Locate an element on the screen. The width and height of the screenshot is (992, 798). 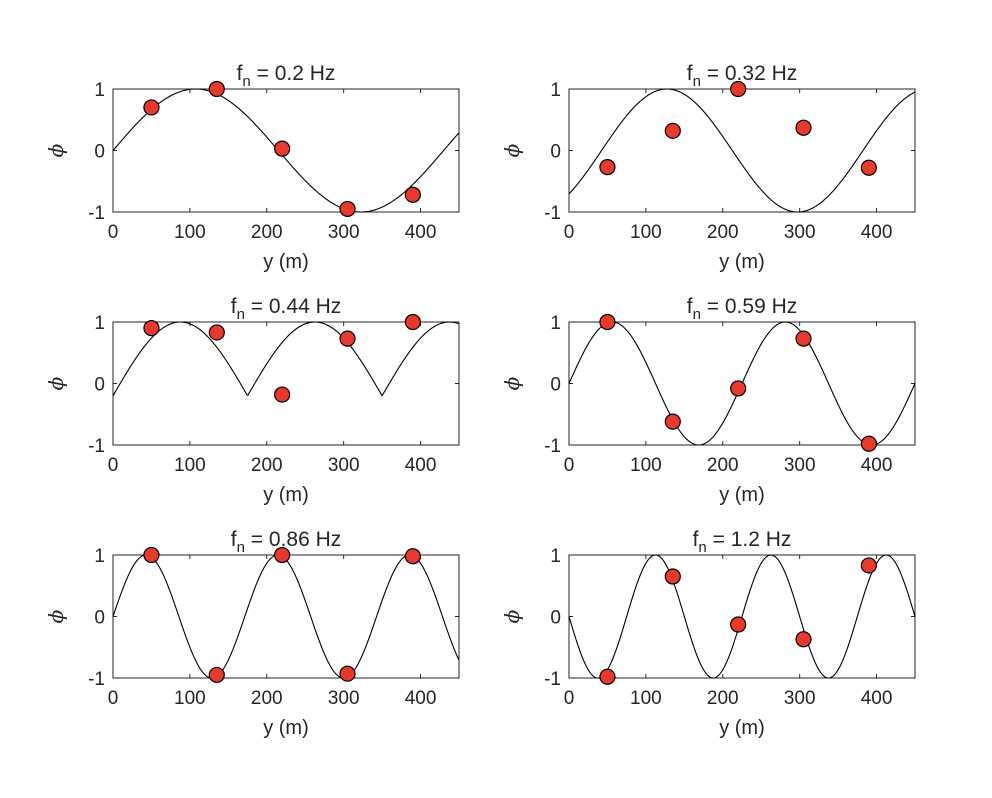
subplot-title: fn = 0.32 Hz is located at coordinates (742, 76).